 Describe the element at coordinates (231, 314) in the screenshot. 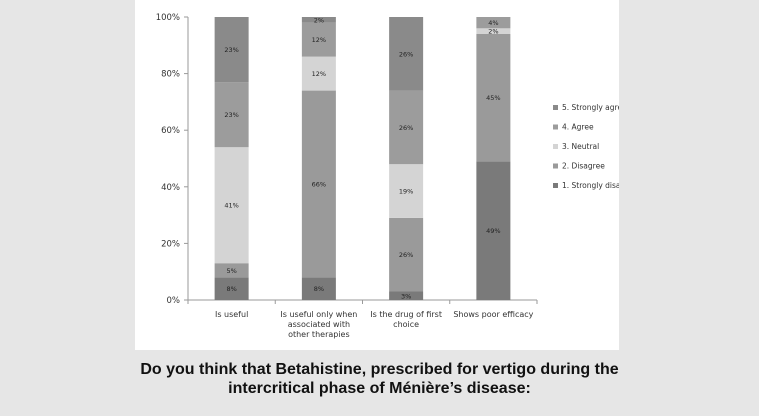

I see `x-category-label: Is useful` at that location.